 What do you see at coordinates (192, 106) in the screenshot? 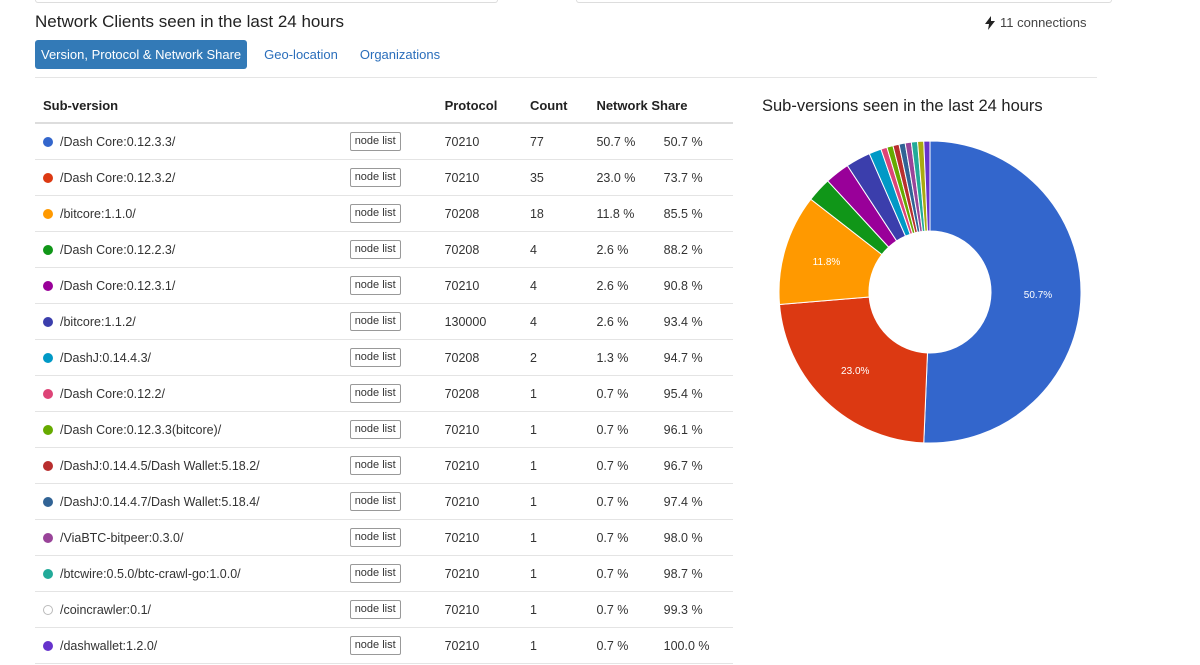
I see `header-subversion: Sub-version` at bounding box center [192, 106].